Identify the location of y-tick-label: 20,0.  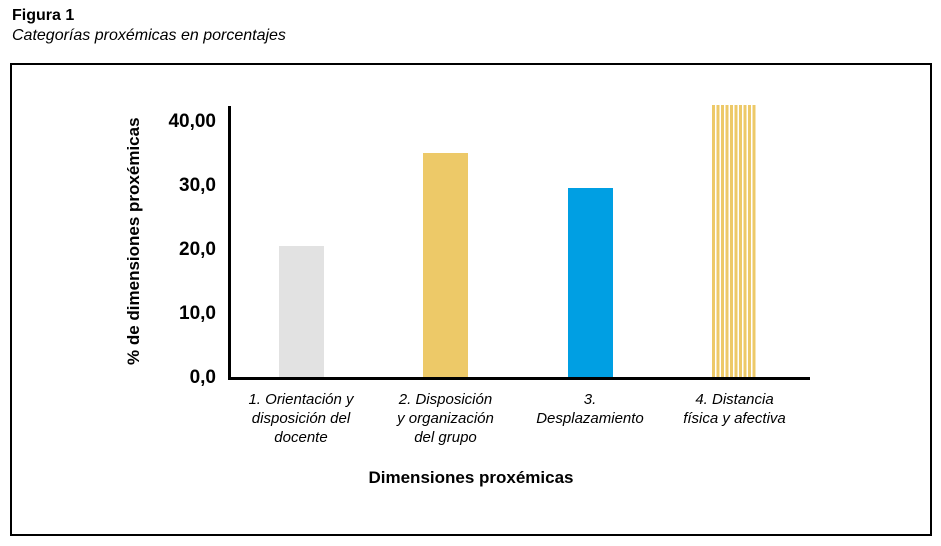
(197, 249).